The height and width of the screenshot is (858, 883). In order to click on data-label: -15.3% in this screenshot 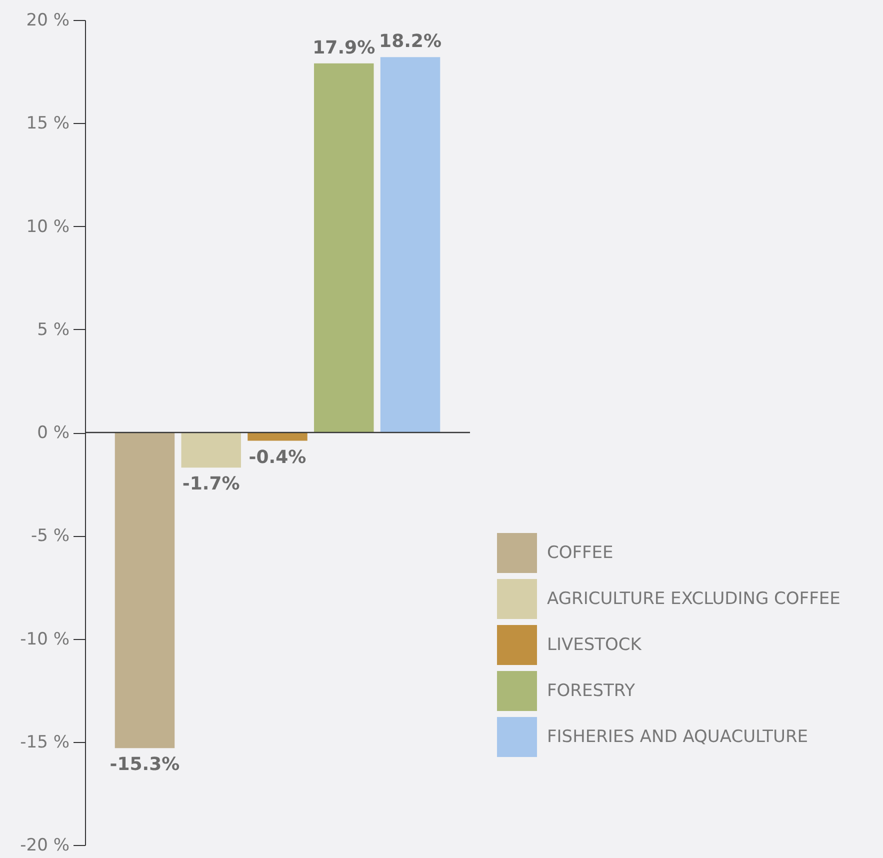, I will do `click(145, 765)`.